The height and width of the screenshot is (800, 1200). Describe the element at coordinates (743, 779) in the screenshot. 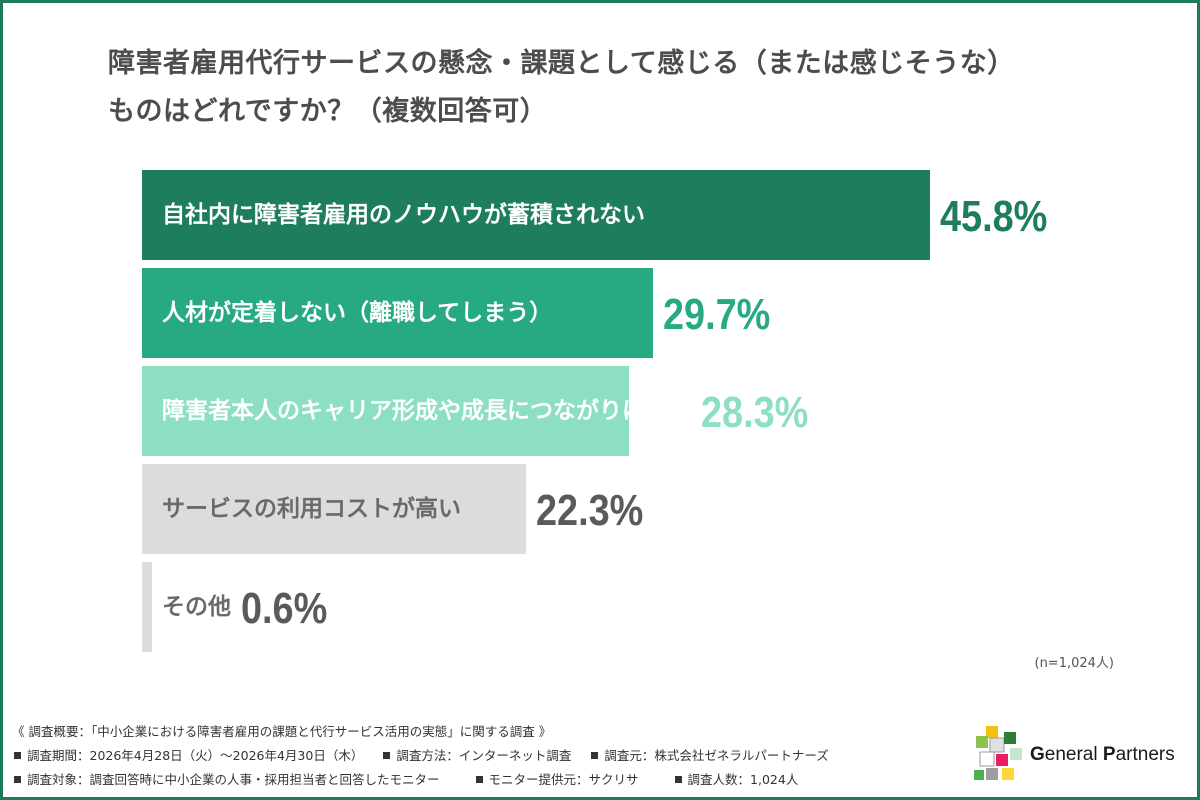

I see `survey-count: 調査人数：1,024人` at that location.